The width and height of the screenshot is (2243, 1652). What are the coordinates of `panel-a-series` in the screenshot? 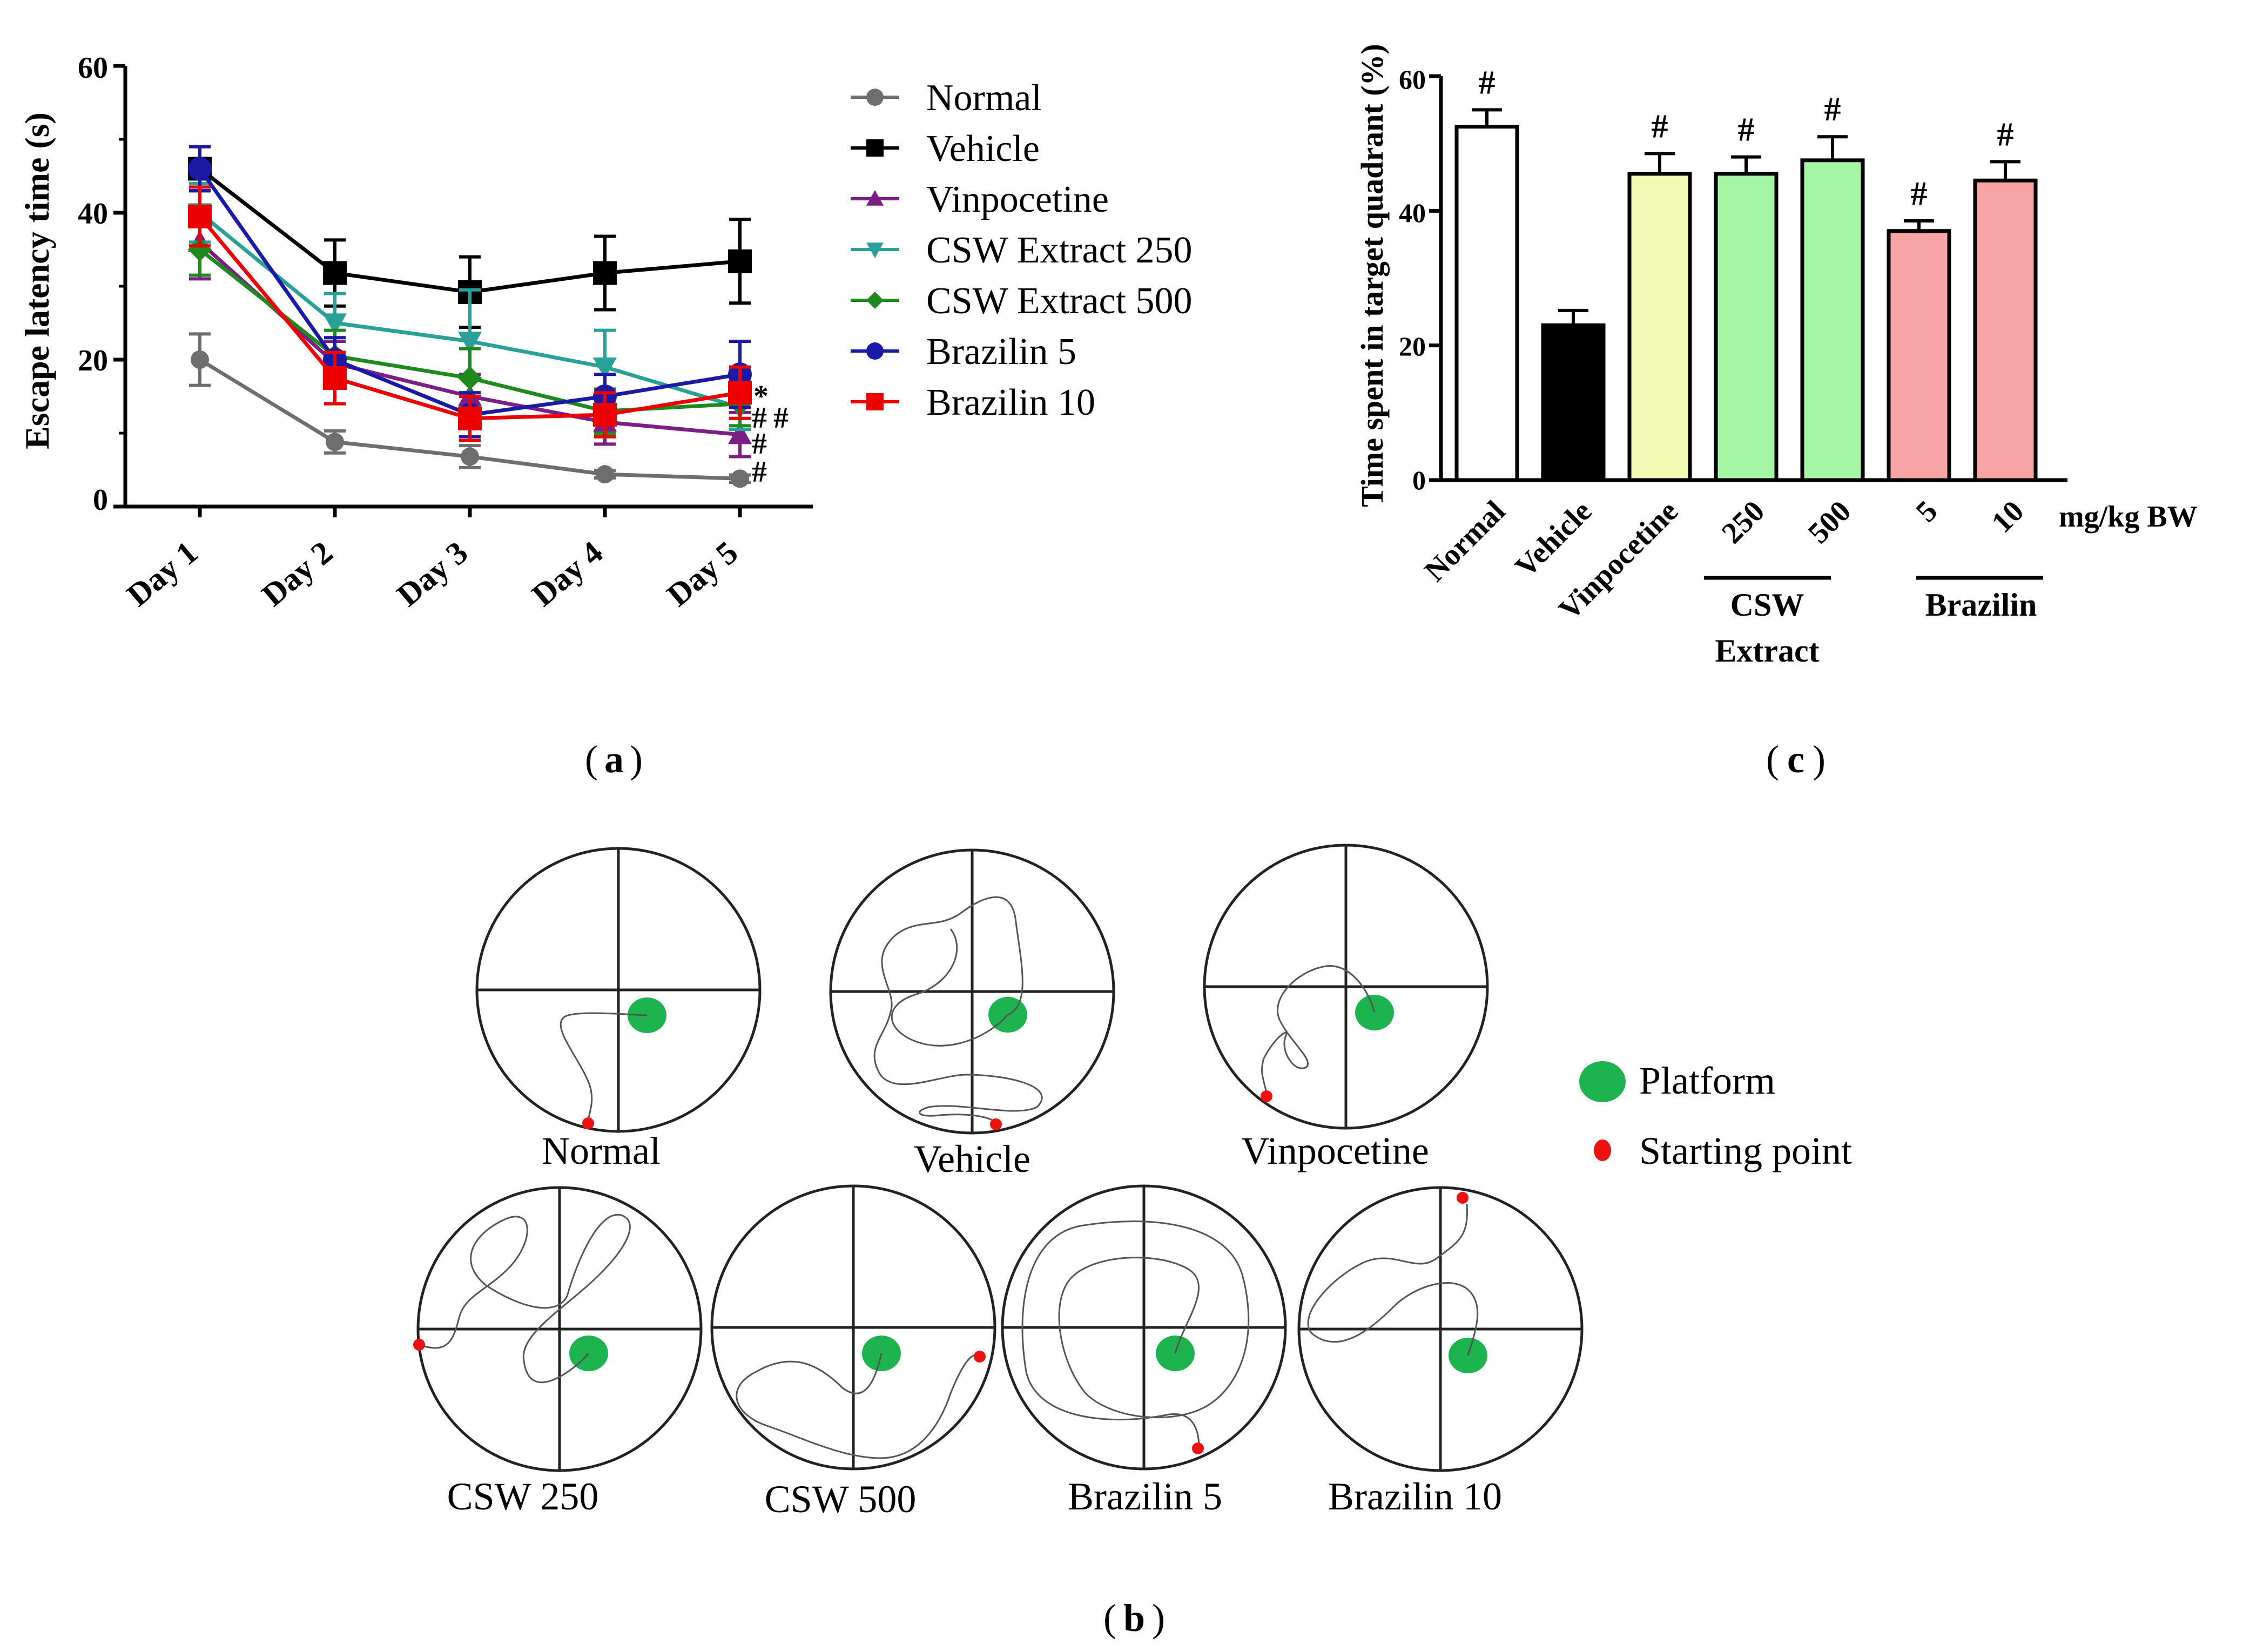 It's located at (470, 316).